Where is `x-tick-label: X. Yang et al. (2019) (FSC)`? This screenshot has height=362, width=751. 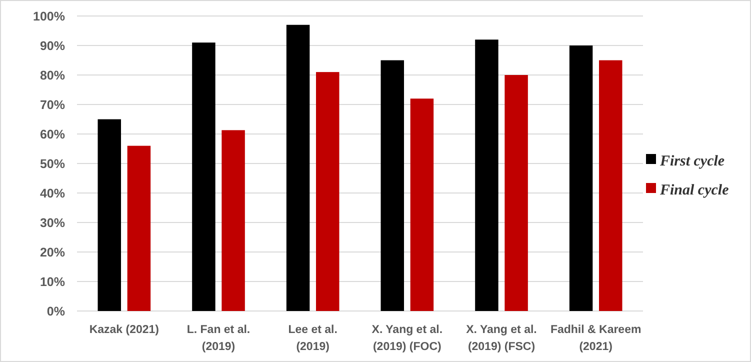 x-tick-label: X. Yang et al. (2019) (FSC) is located at coordinates (501, 338).